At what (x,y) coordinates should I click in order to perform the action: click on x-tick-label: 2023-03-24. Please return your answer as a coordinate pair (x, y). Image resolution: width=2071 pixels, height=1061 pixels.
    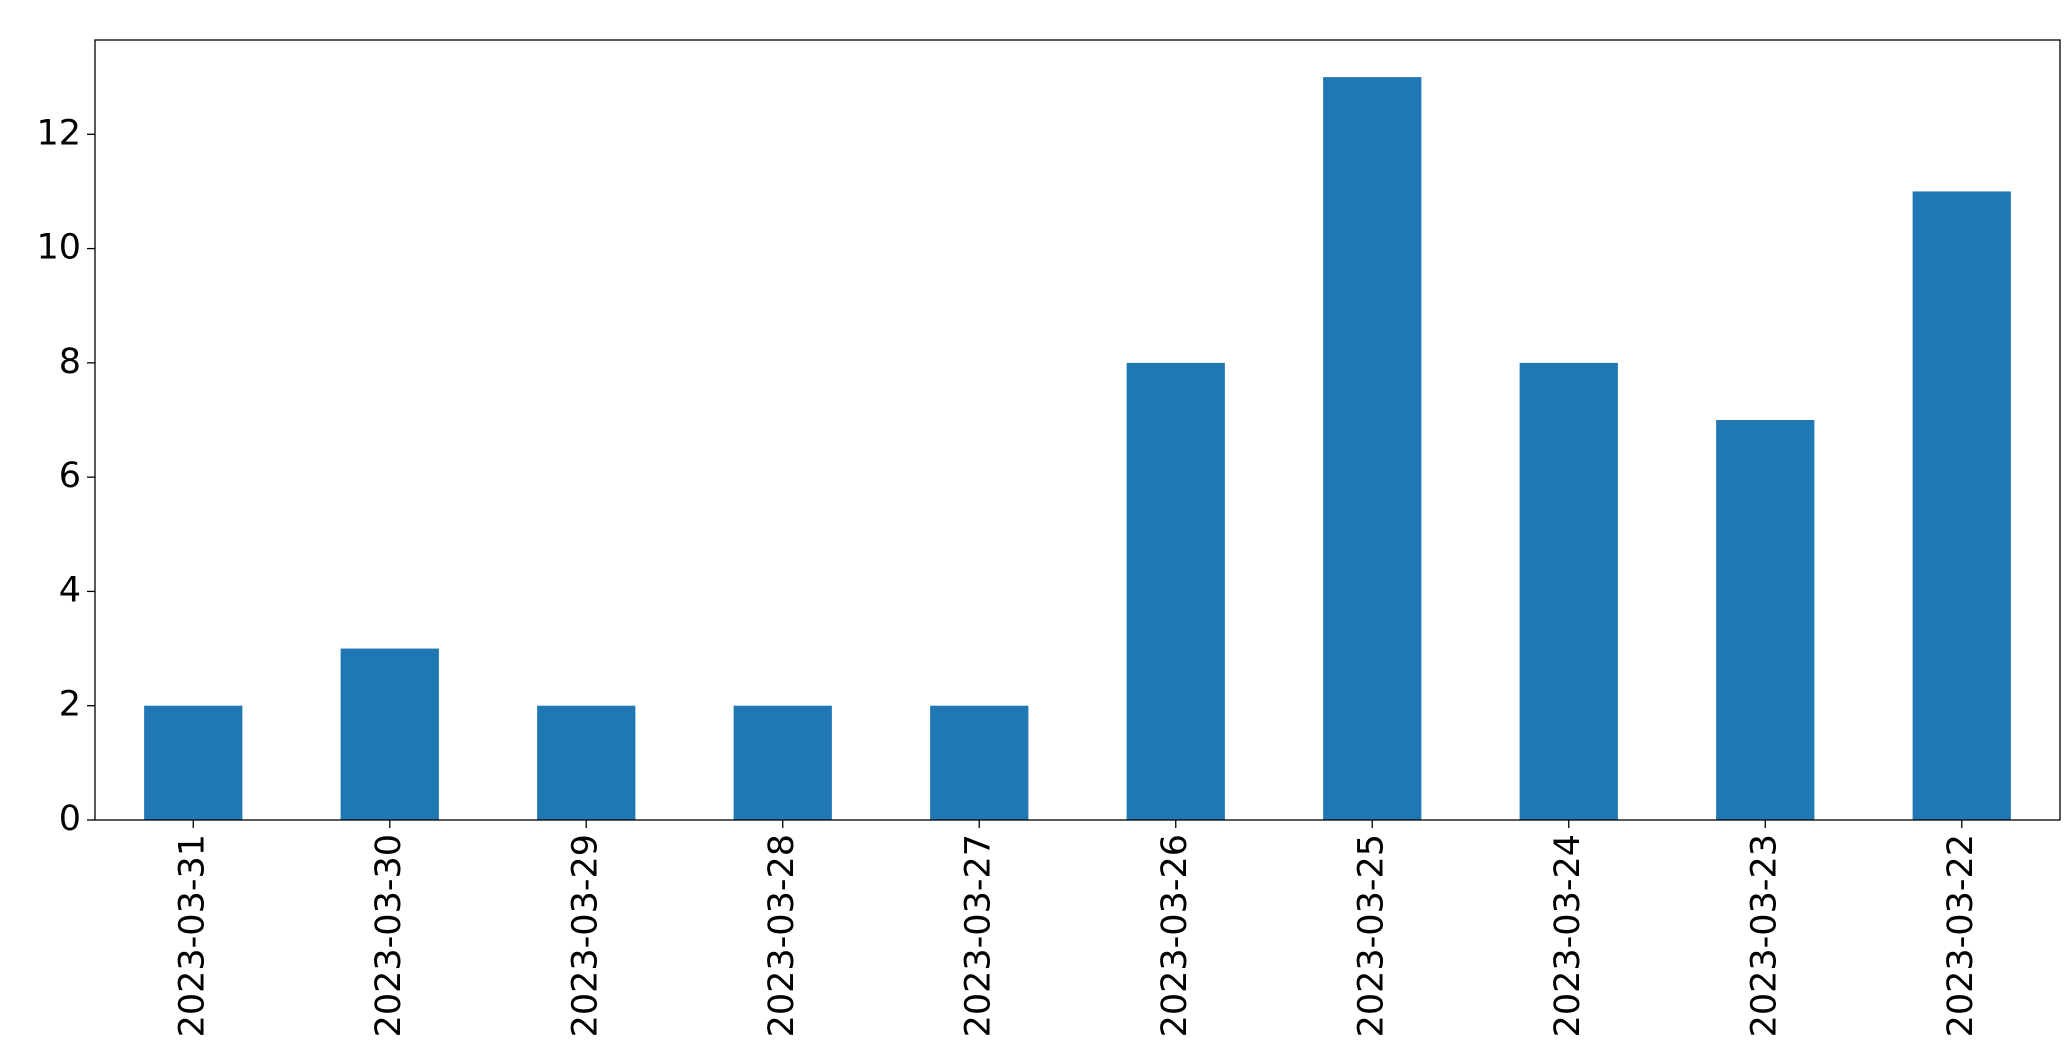
    Looking at the image, I should click on (1568, 935).